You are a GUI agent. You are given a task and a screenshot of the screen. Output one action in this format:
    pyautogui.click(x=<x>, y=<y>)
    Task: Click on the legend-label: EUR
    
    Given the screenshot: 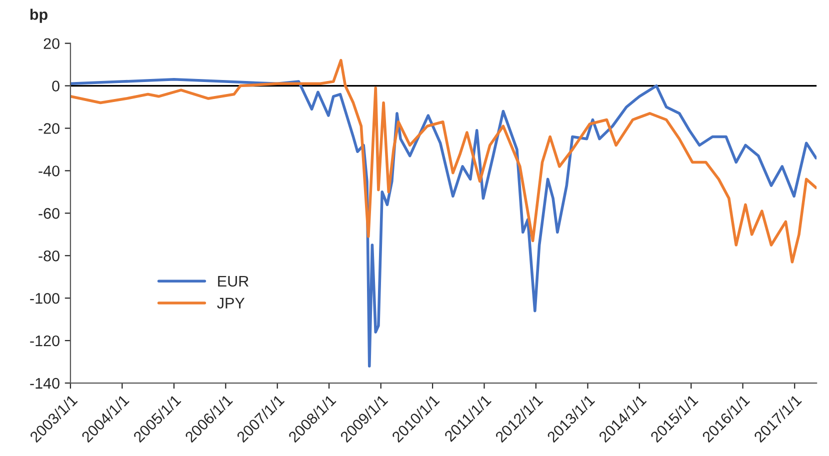 What is the action you would take?
    pyautogui.click(x=233, y=281)
    